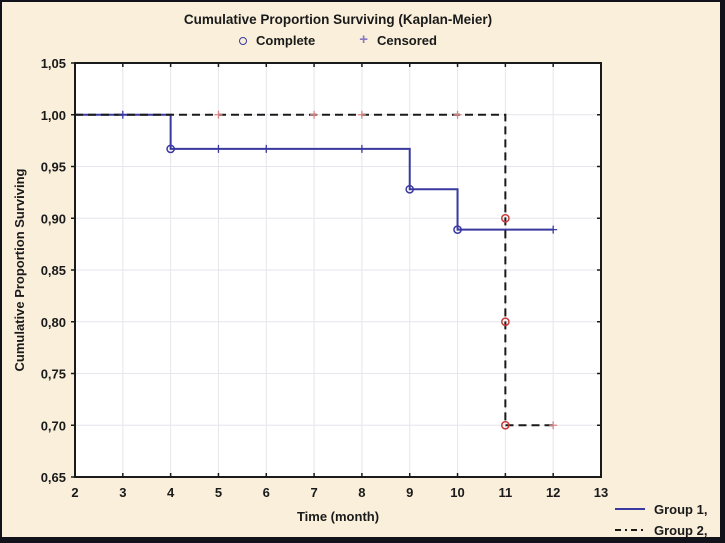 The width and height of the screenshot is (725, 543). I want to click on series-legend-label: Group 1,, so click(681, 509).